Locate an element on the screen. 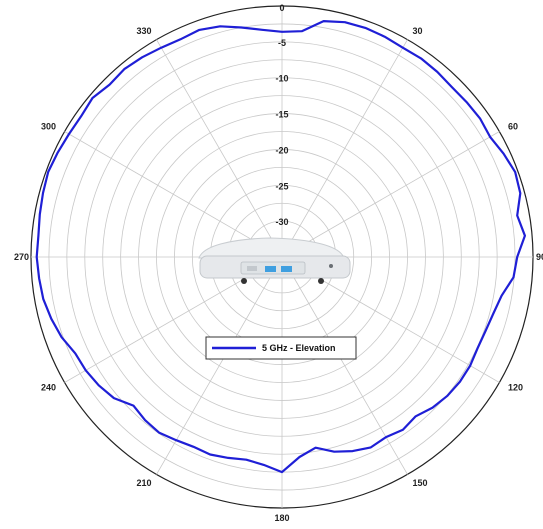 The width and height of the screenshot is (543, 529). angle-tick-label: 330 is located at coordinates (143, 31).